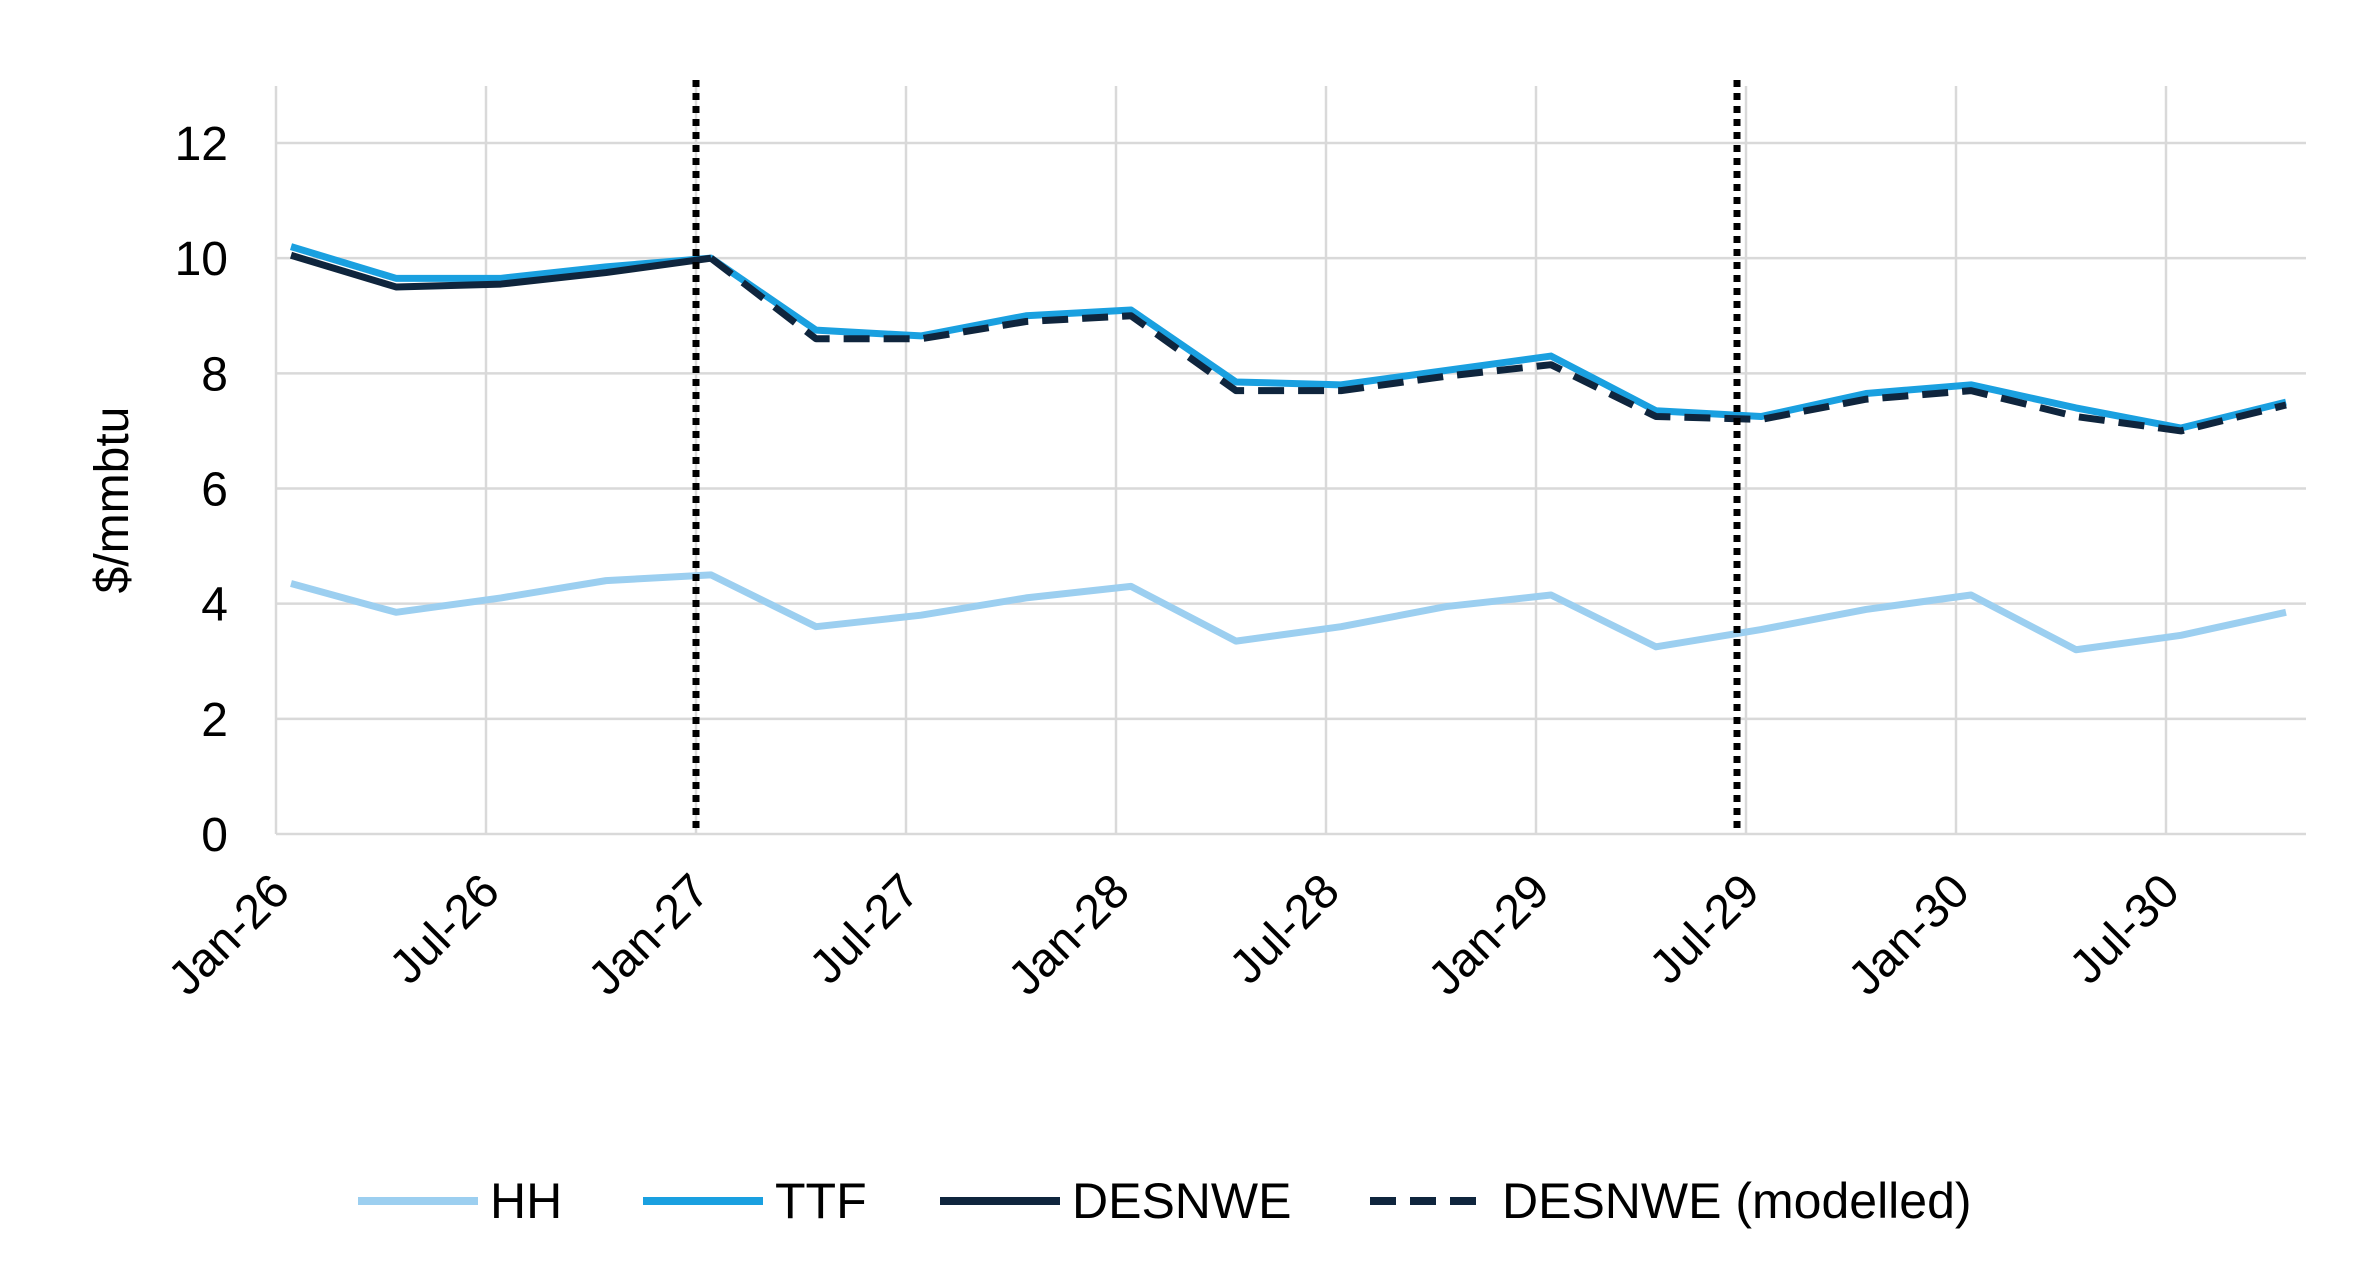 The image size is (2355, 1274). What do you see at coordinates (526, 1201) in the screenshot?
I see `legend-label: HH` at bounding box center [526, 1201].